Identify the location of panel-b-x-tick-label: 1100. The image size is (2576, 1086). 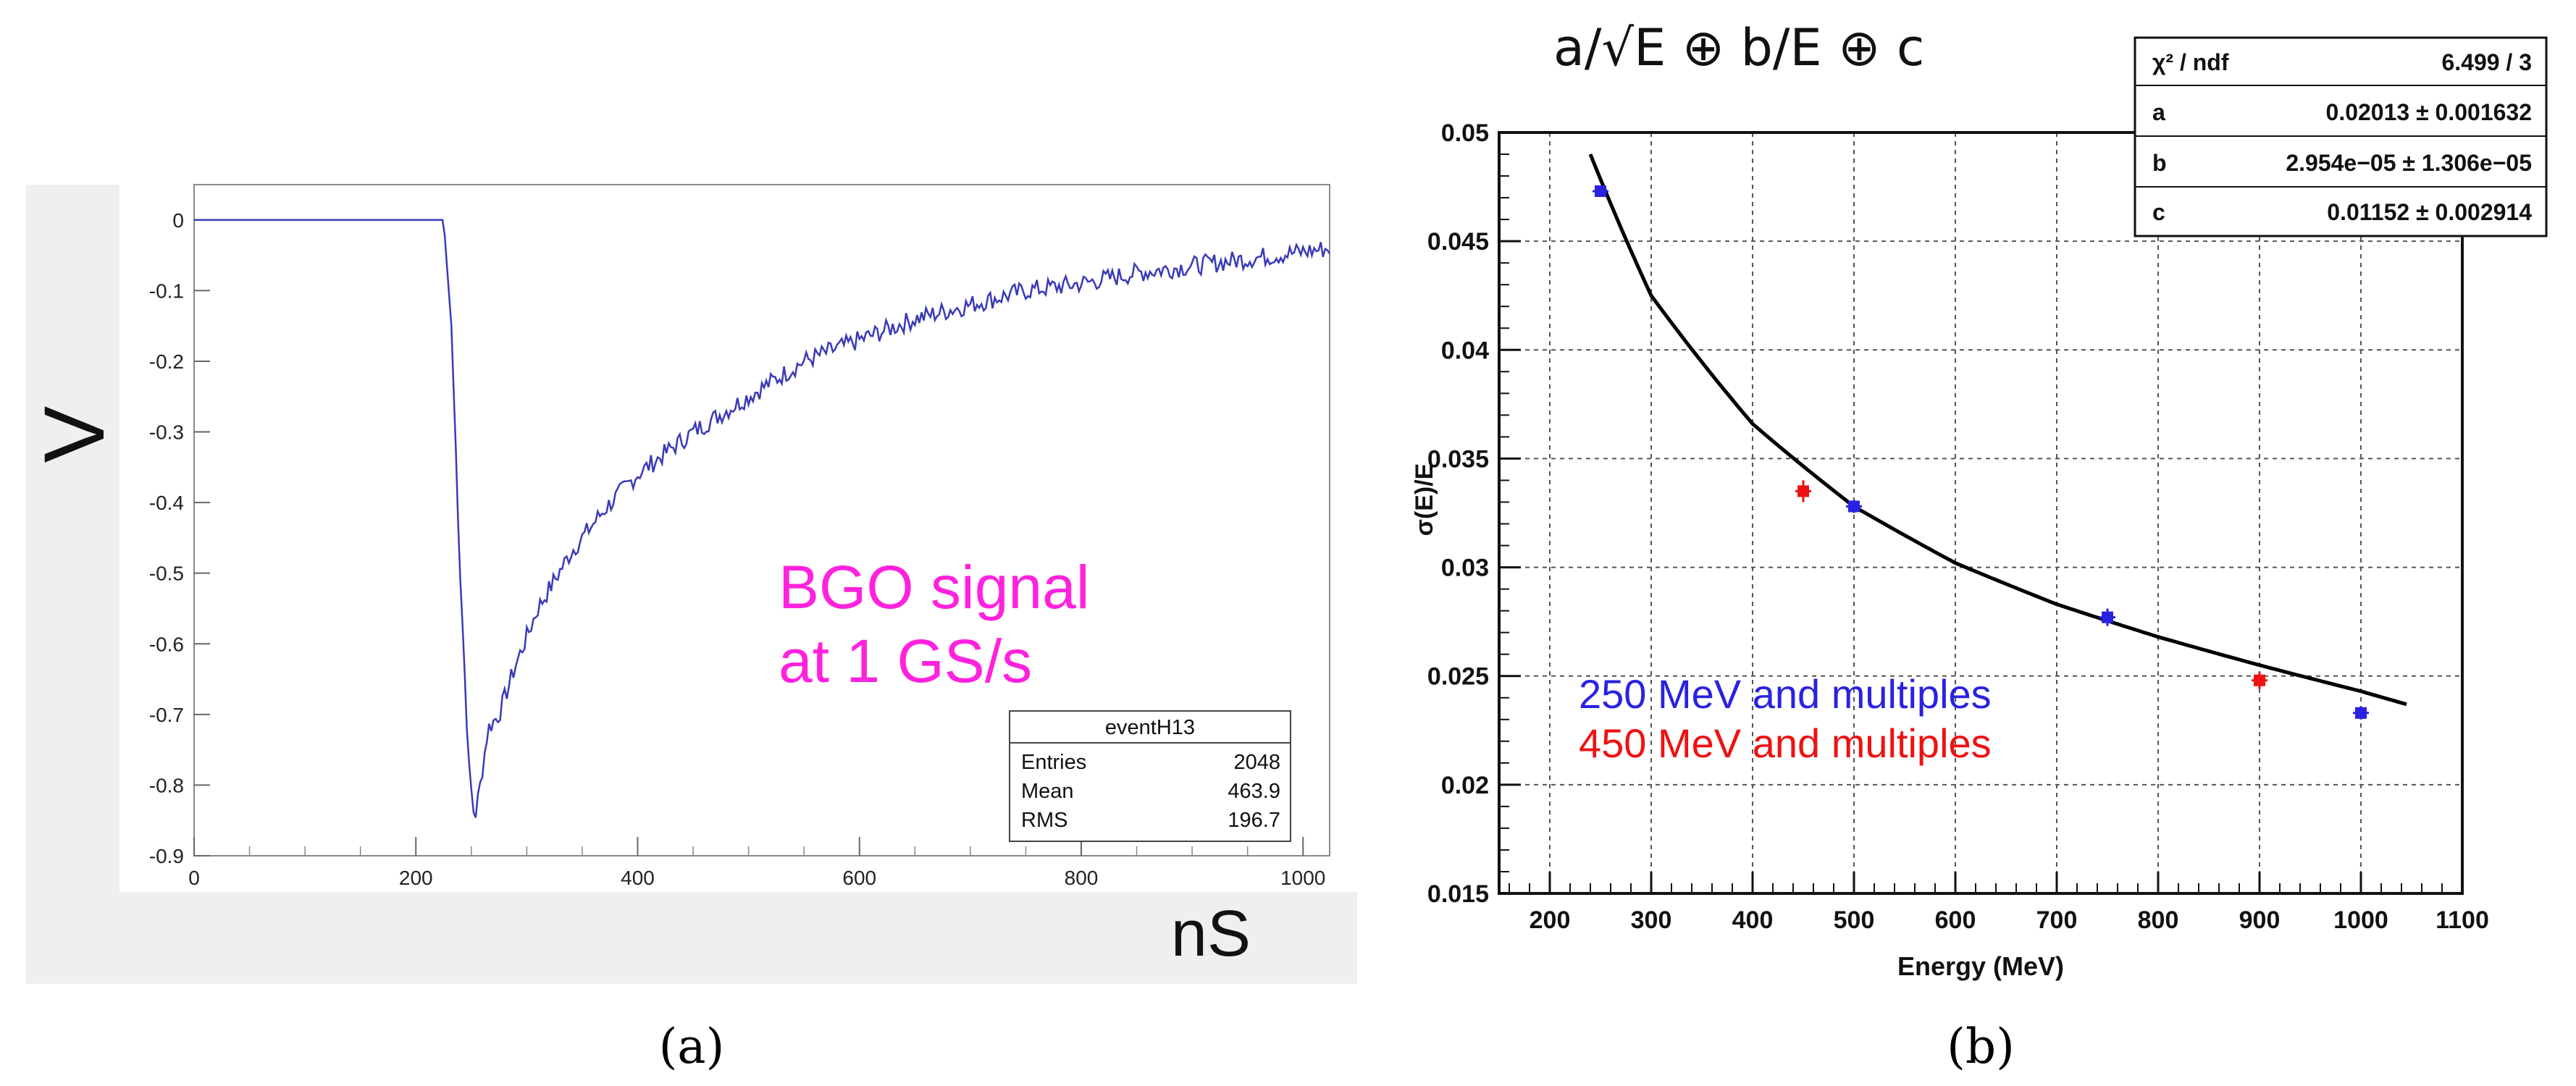
(2462, 920).